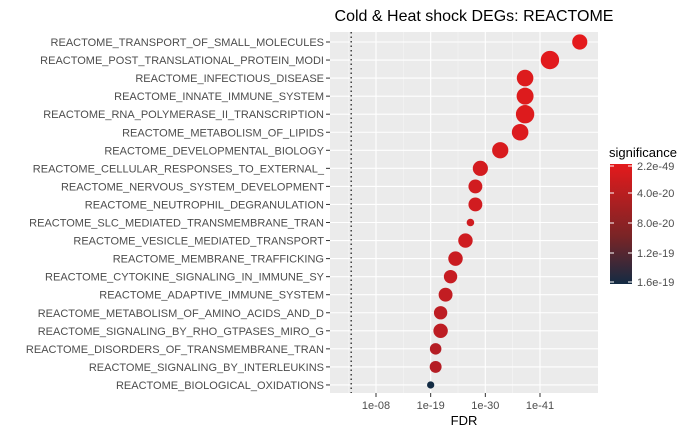 The height and width of the screenshot is (434, 700). I want to click on category-label: REACTOME_SIGNALING_BY_RHO_GTPASES_MIRO_G, so click(181, 332).